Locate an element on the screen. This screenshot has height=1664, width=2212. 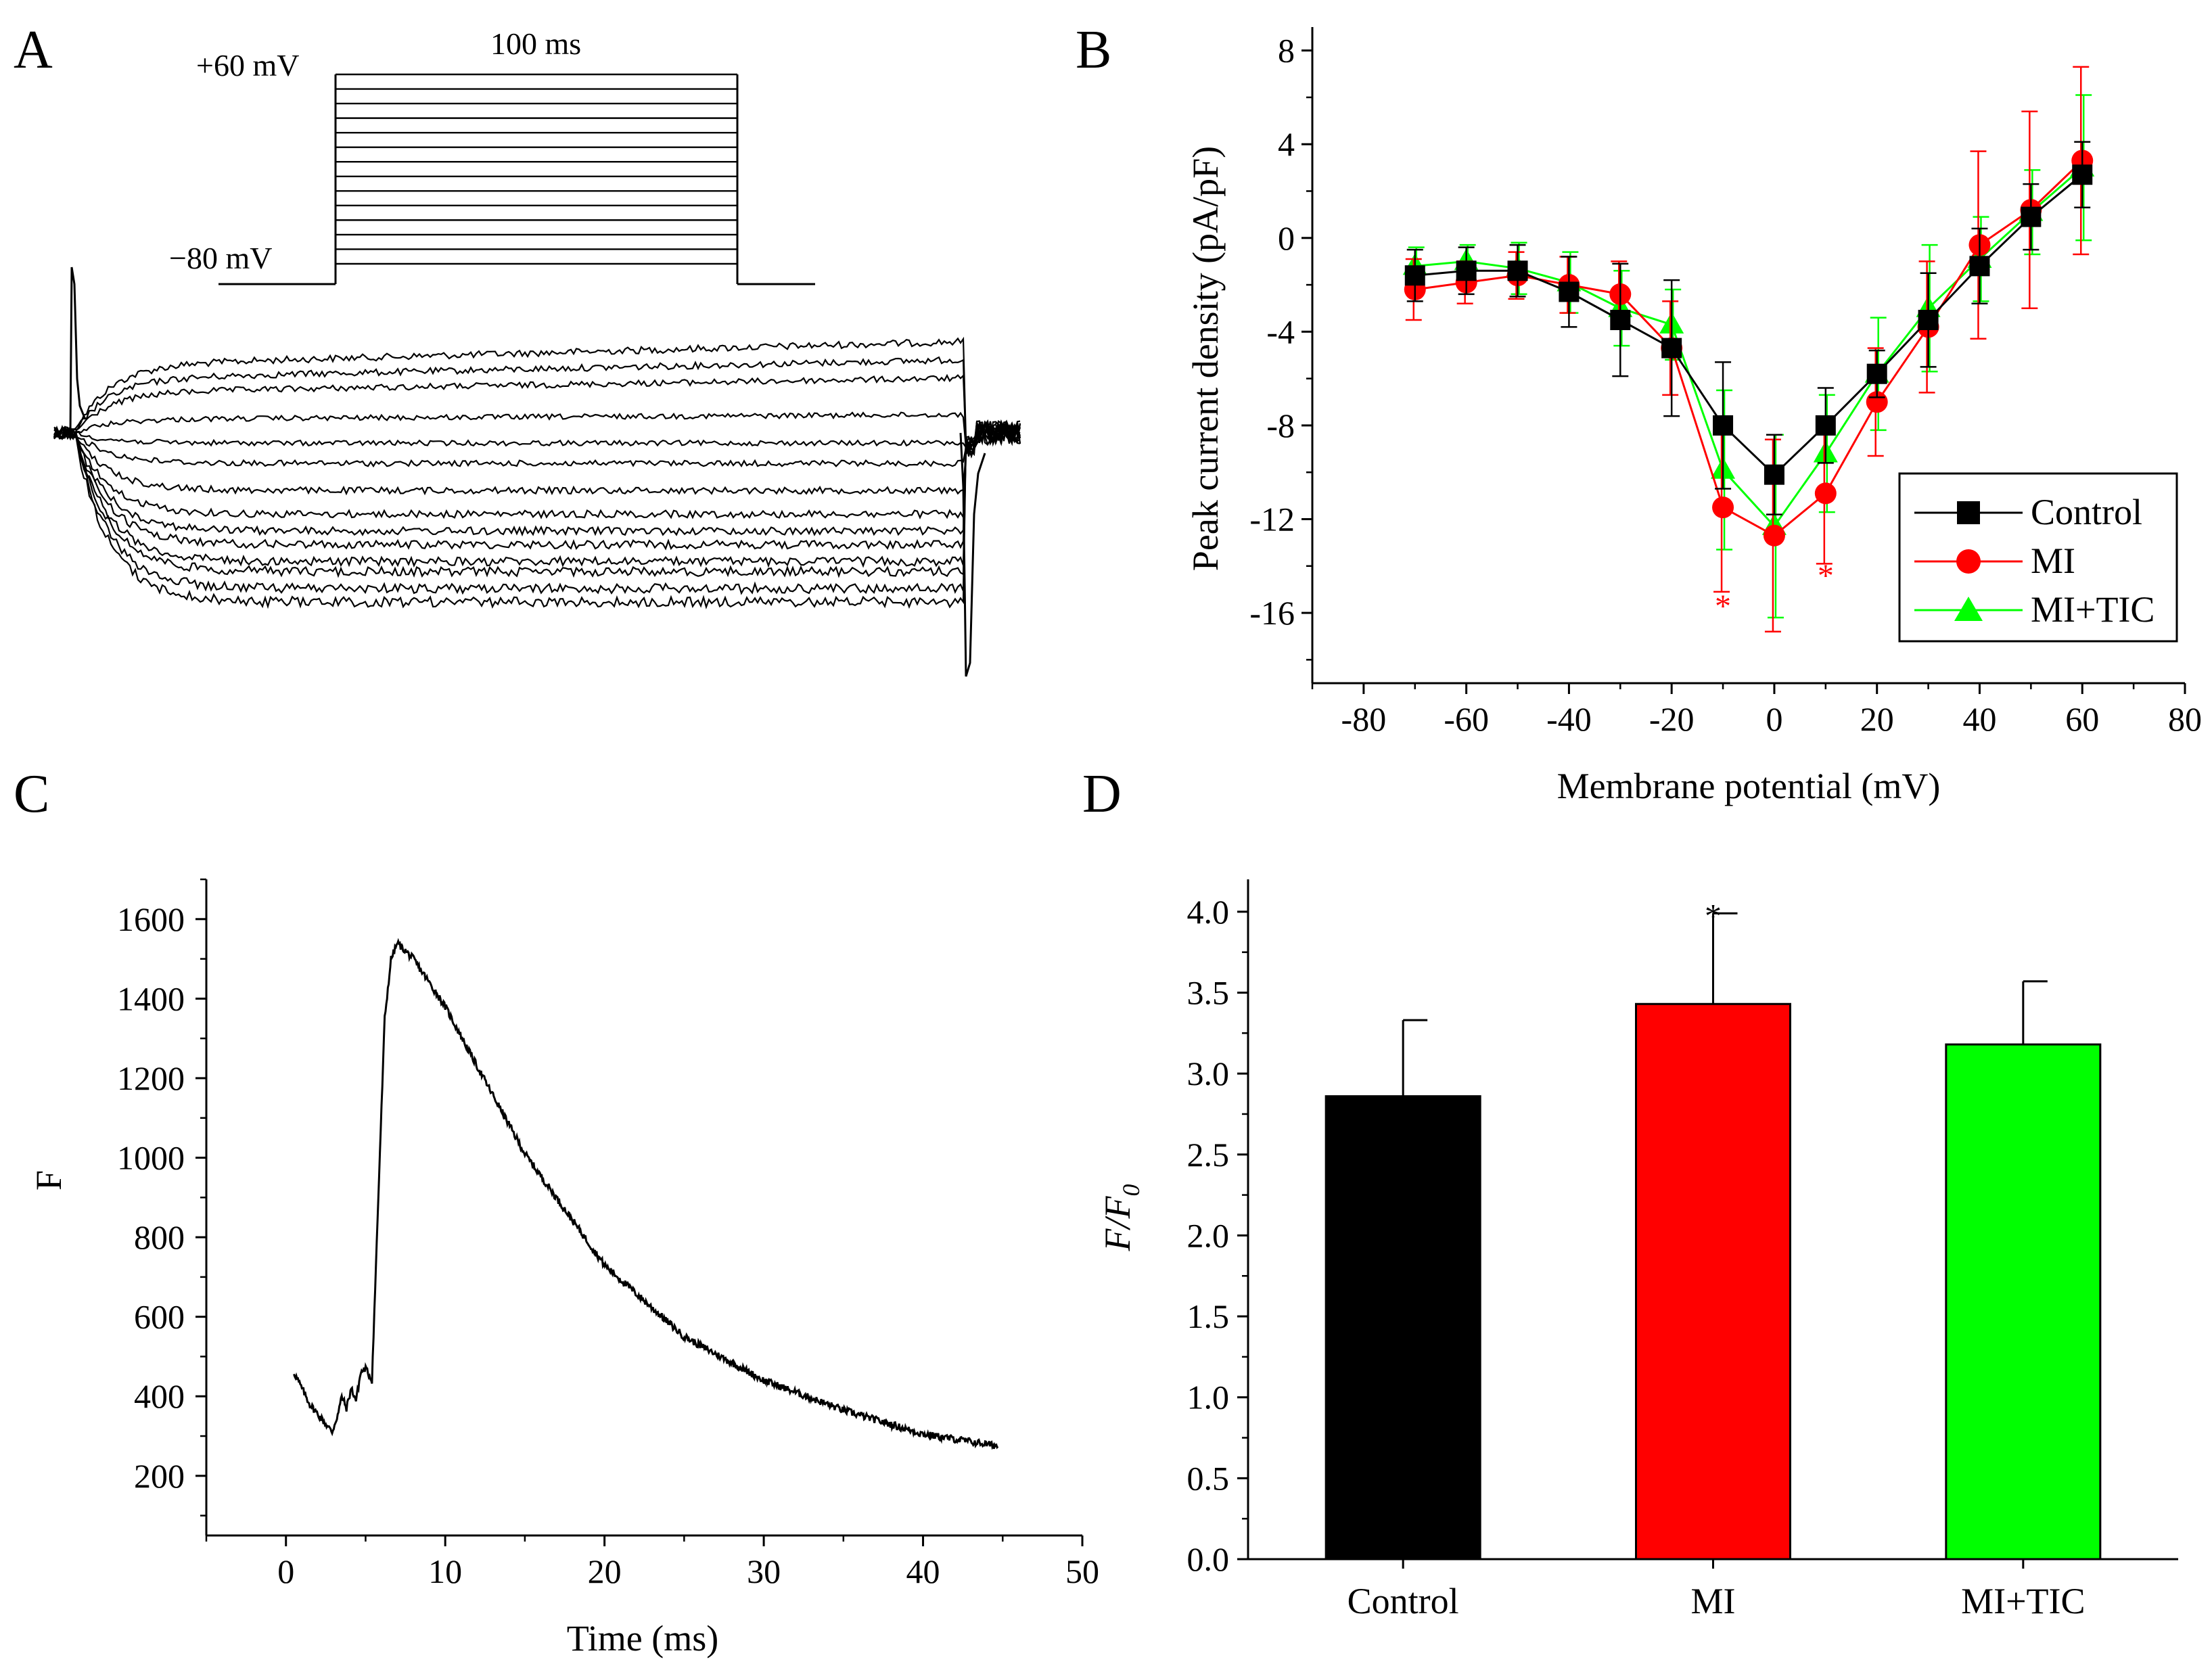
fluorescence-x-tick-label: 40 is located at coordinates (923, 1571).